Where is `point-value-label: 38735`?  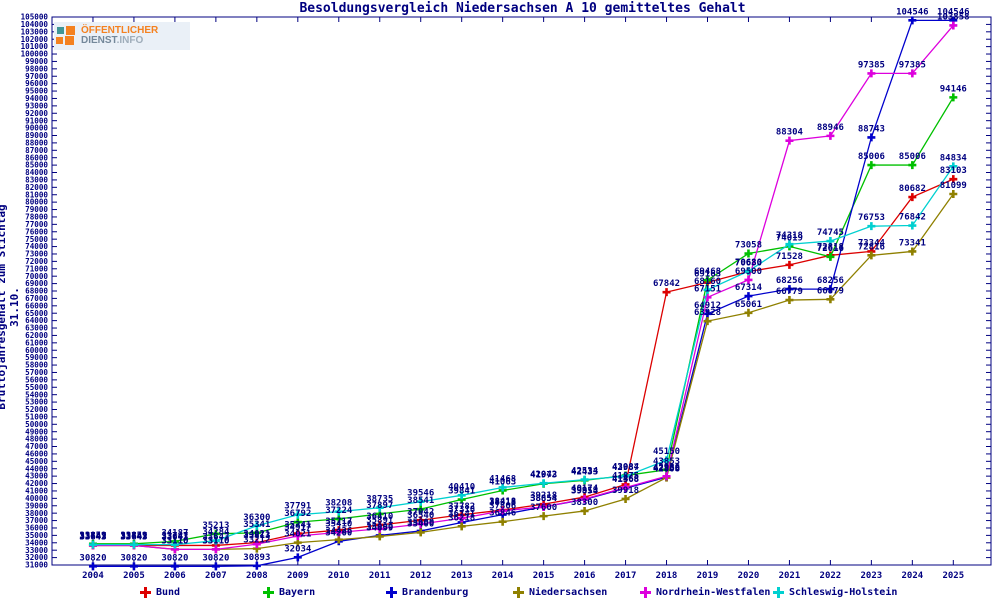 point-value-label: 38735 is located at coordinates (379, 500).